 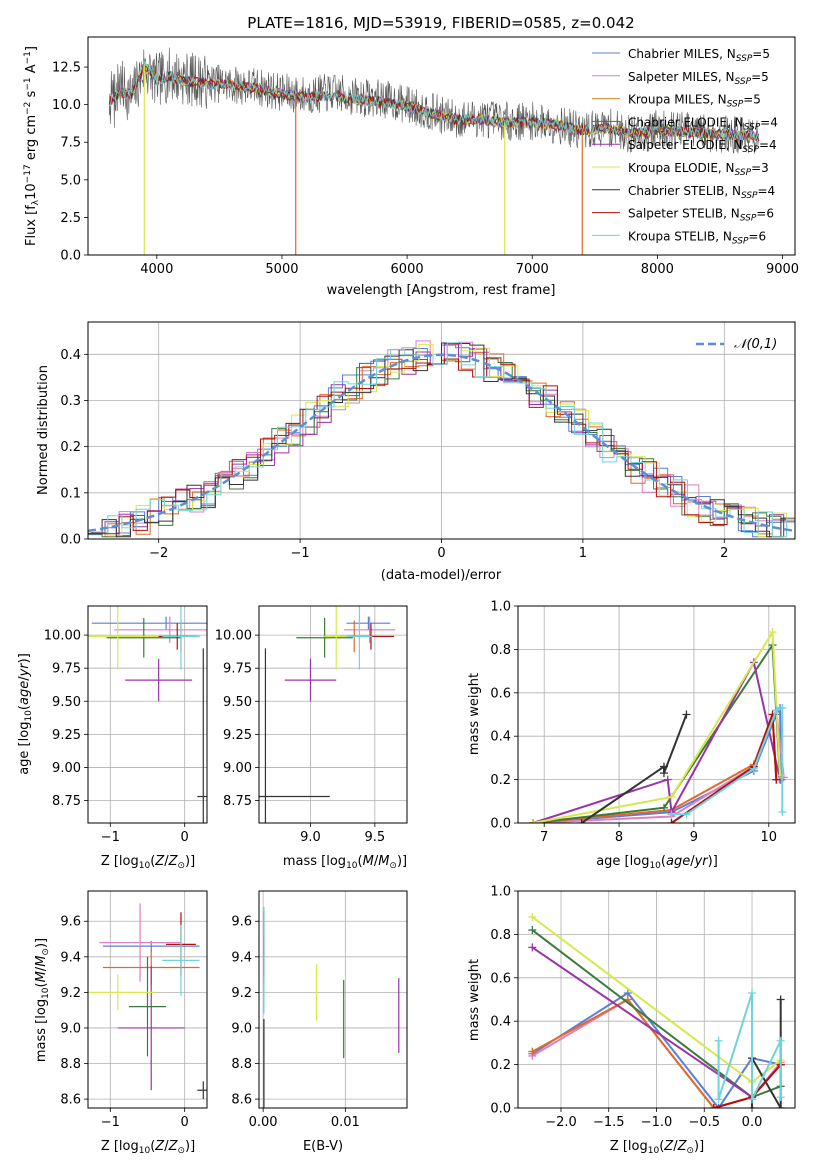 I want to click on legend-label: Chabrier STELIB, NSSP=4, so click(x=701, y=192).